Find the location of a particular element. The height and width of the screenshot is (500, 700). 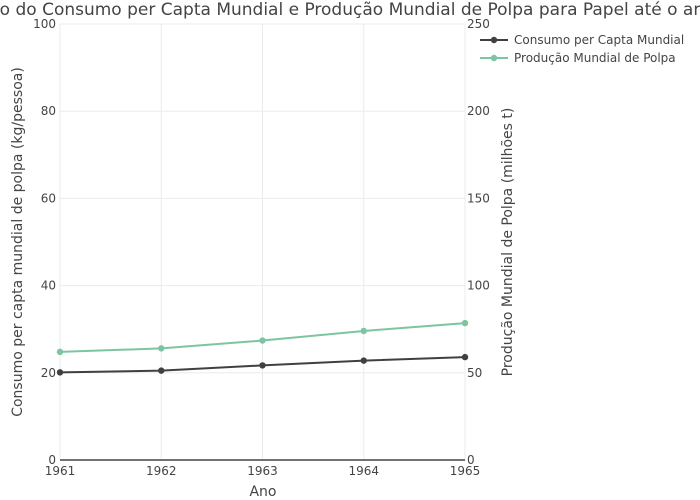

x-tick-label: 1964 is located at coordinates (363, 471).